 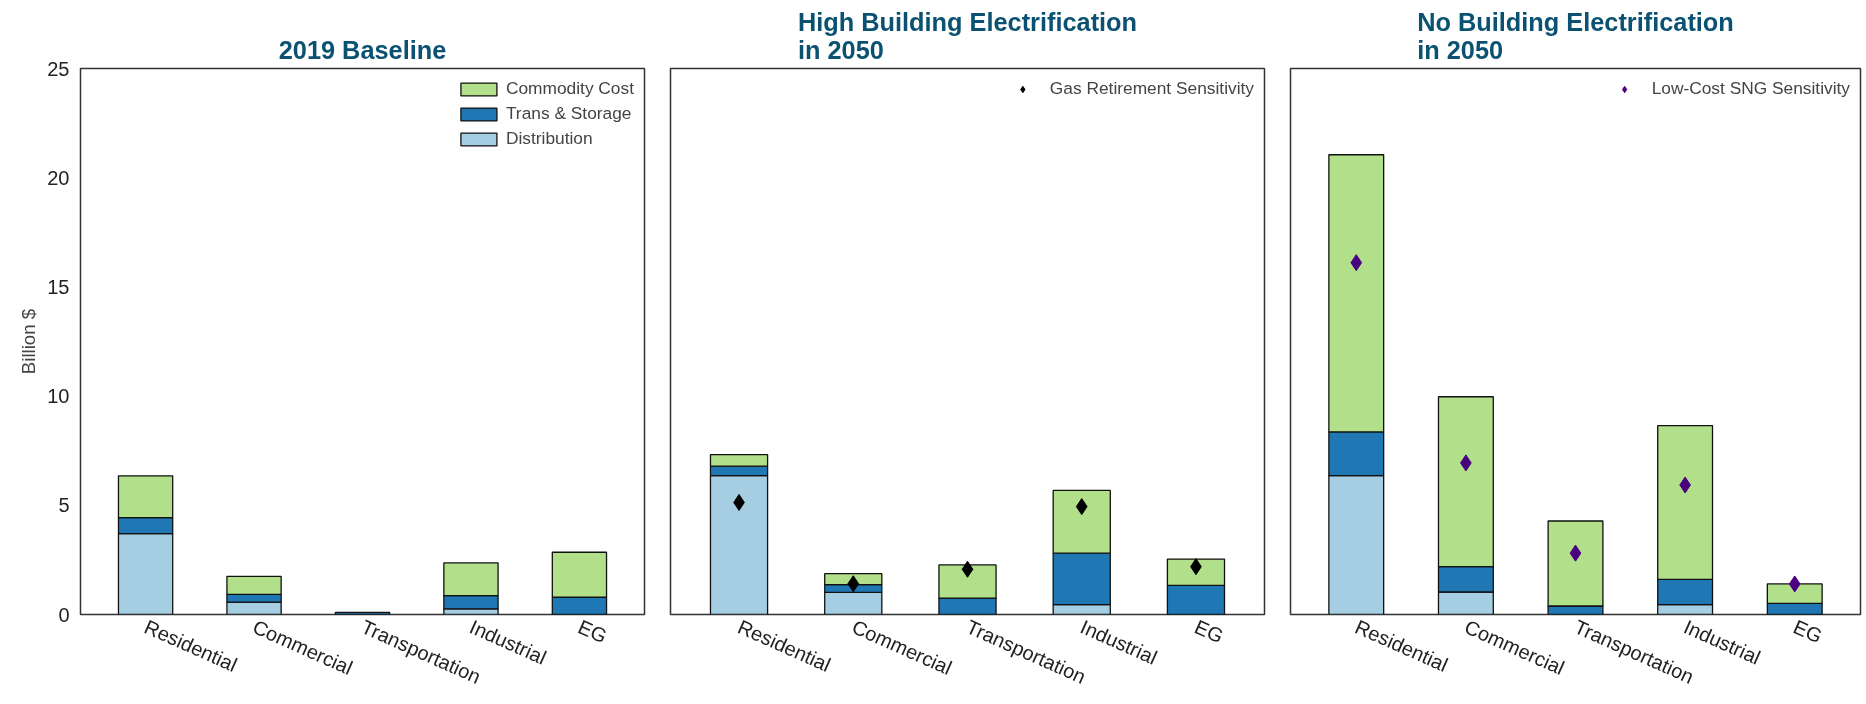 What do you see at coordinates (58, 286) in the screenshot?
I see `y-tick-label: 15` at bounding box center [58, 286].